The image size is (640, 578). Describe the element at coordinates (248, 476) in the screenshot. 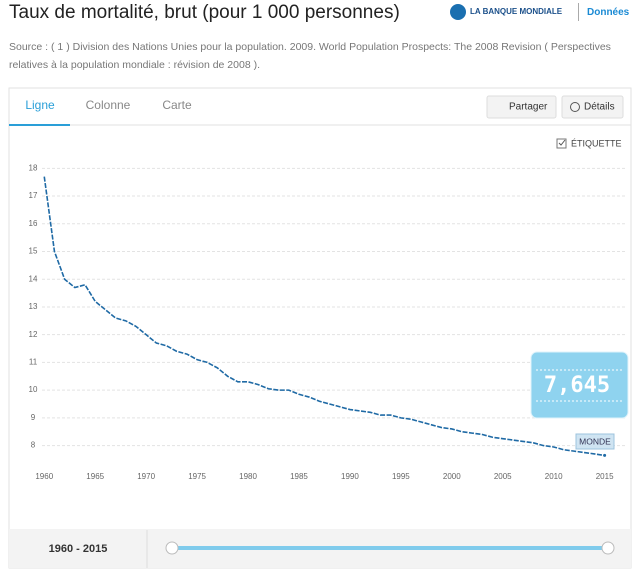

I see `x-tick-label: 1980` at that location.